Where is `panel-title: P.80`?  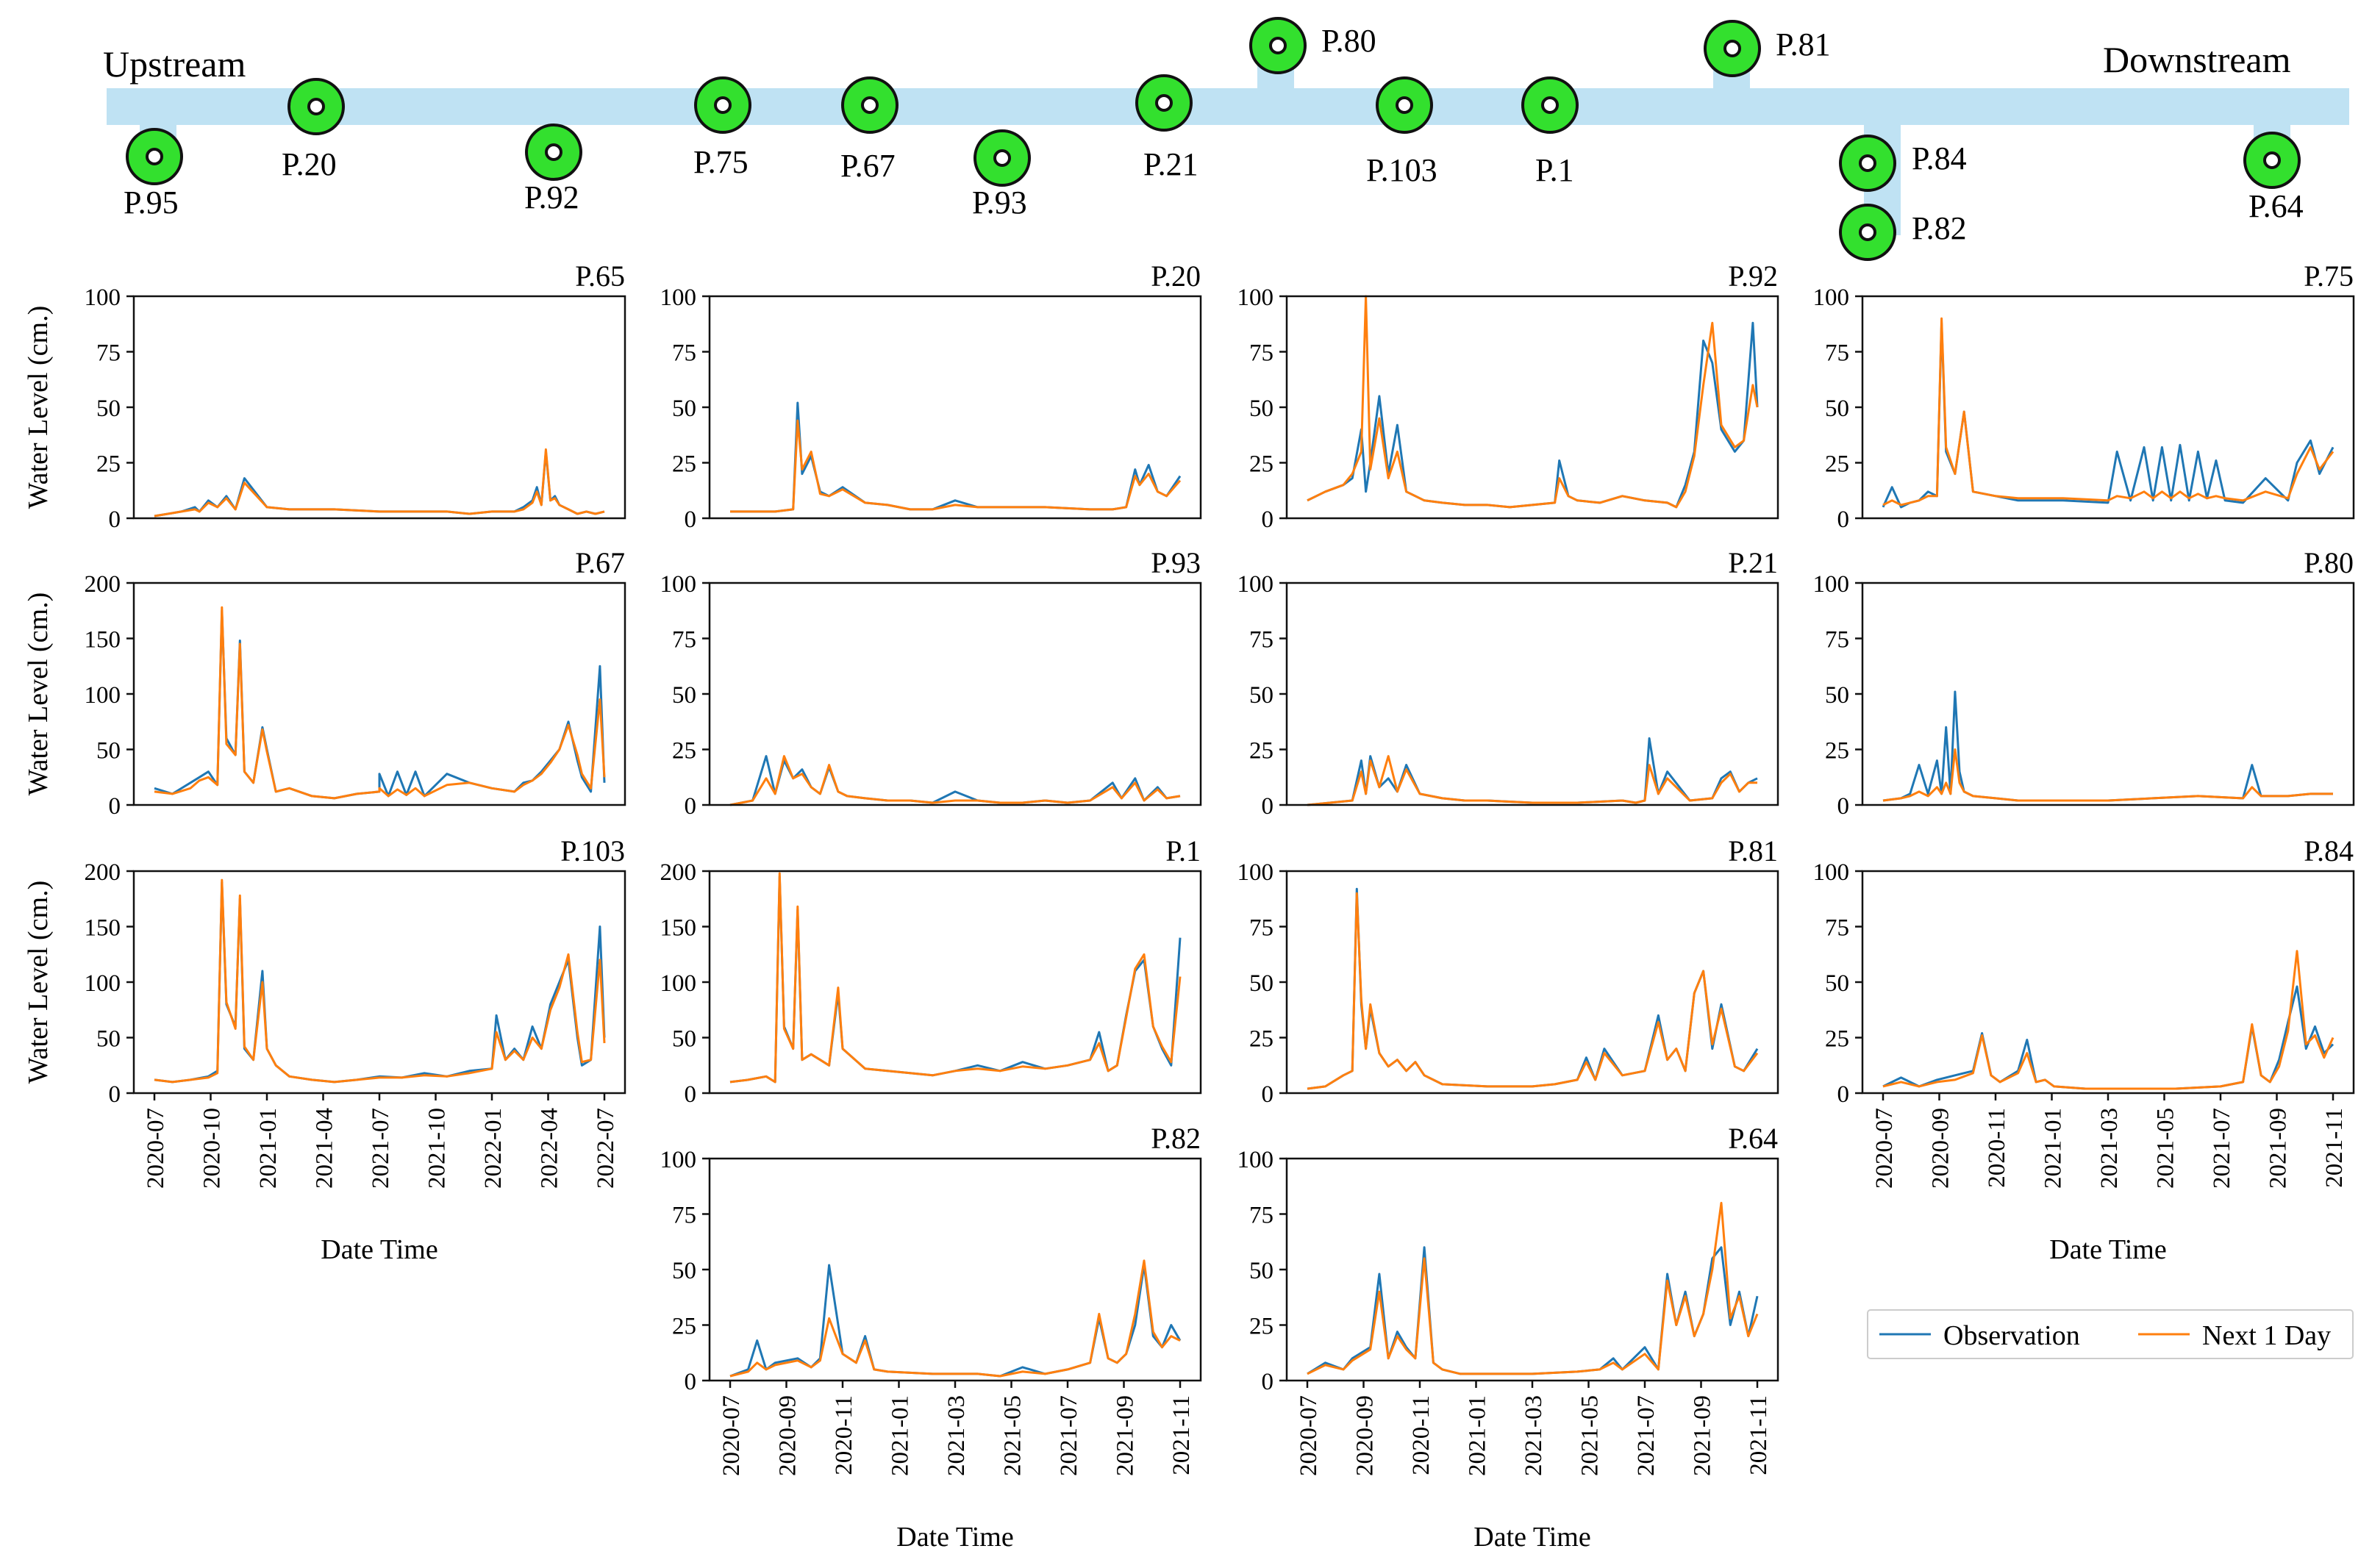
panel-title: P.80 is located at coordinates (2329, 562).